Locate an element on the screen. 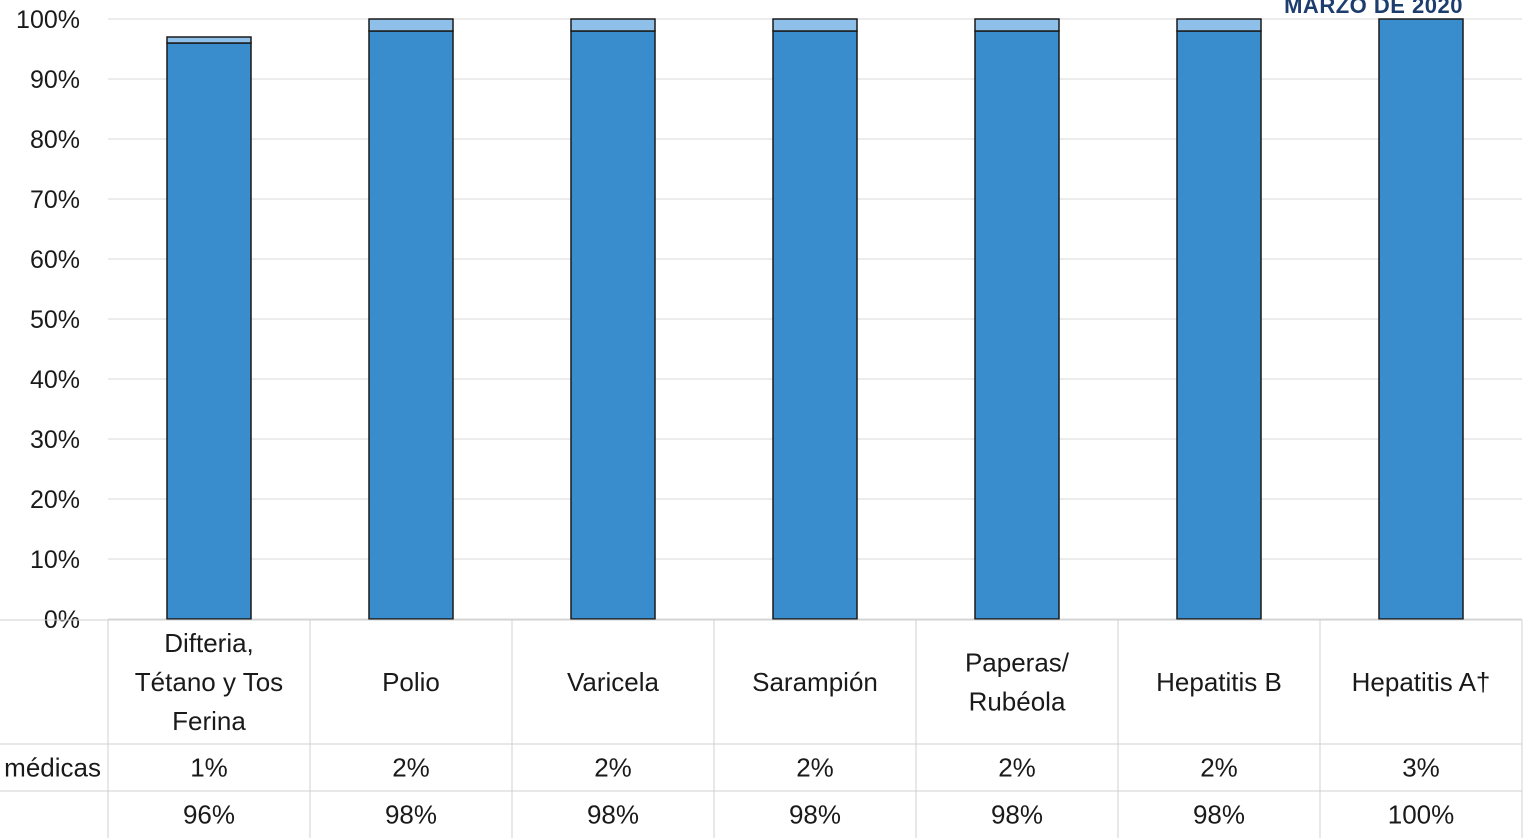  y-tick-label: 10% is located at coordinates (55, 560).